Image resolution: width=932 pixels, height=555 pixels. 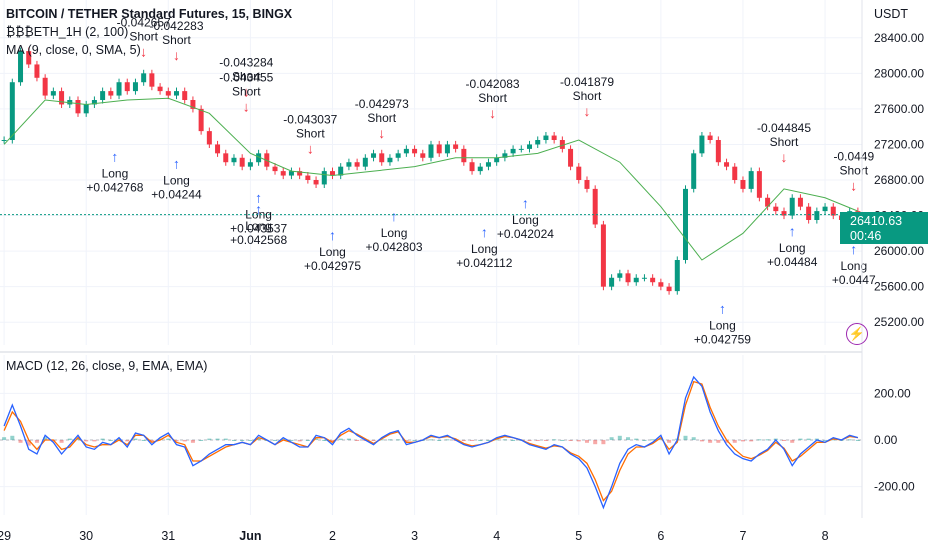 I want to click on signal-value: +0.042768, so click(x=114, y=188).